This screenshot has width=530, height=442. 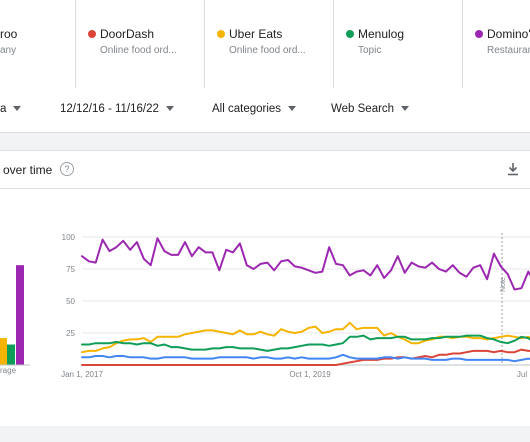 What do you see at coordinates (513, 171) in the screenshot?
I see `download-icon` at bounding box center [513, 171].